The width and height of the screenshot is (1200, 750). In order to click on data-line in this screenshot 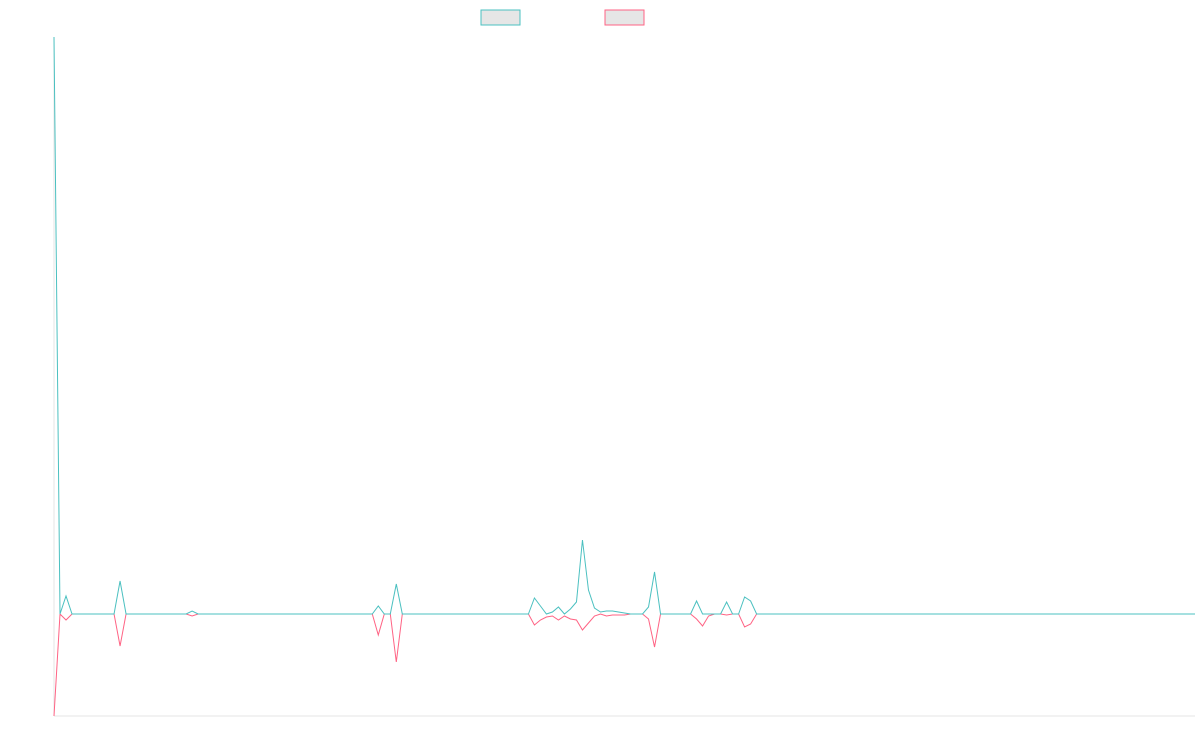, I will do `click(624, 664)`.